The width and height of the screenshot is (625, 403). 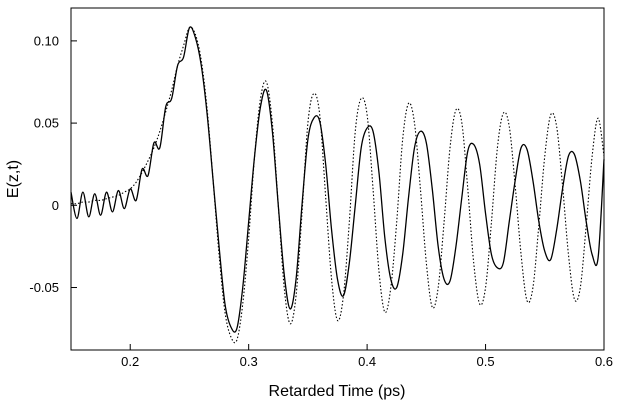 What do you see at coordinates (46, 40) in the screenshot?
I see `y-tick-label: 0.10` at bounding box center [46, 40].